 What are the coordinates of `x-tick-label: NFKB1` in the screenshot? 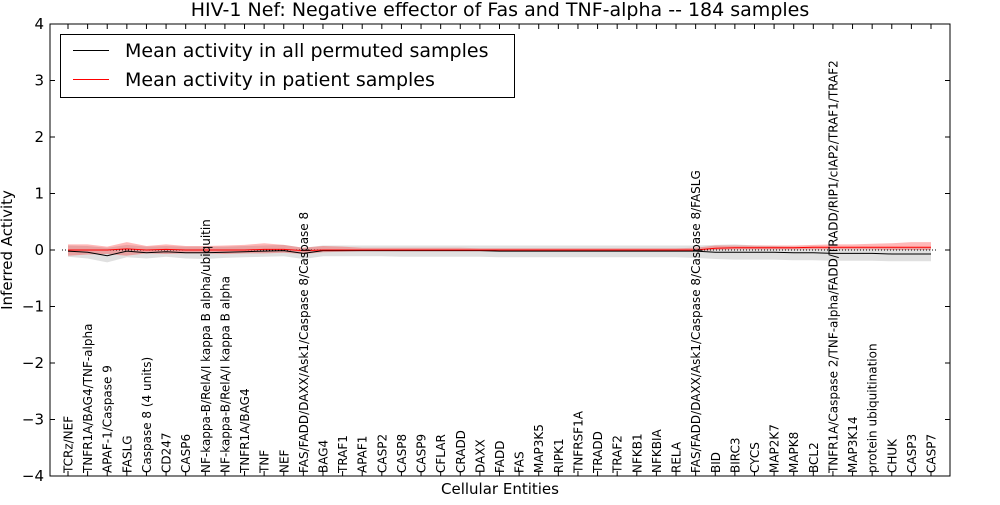 It's located at (637, 453).